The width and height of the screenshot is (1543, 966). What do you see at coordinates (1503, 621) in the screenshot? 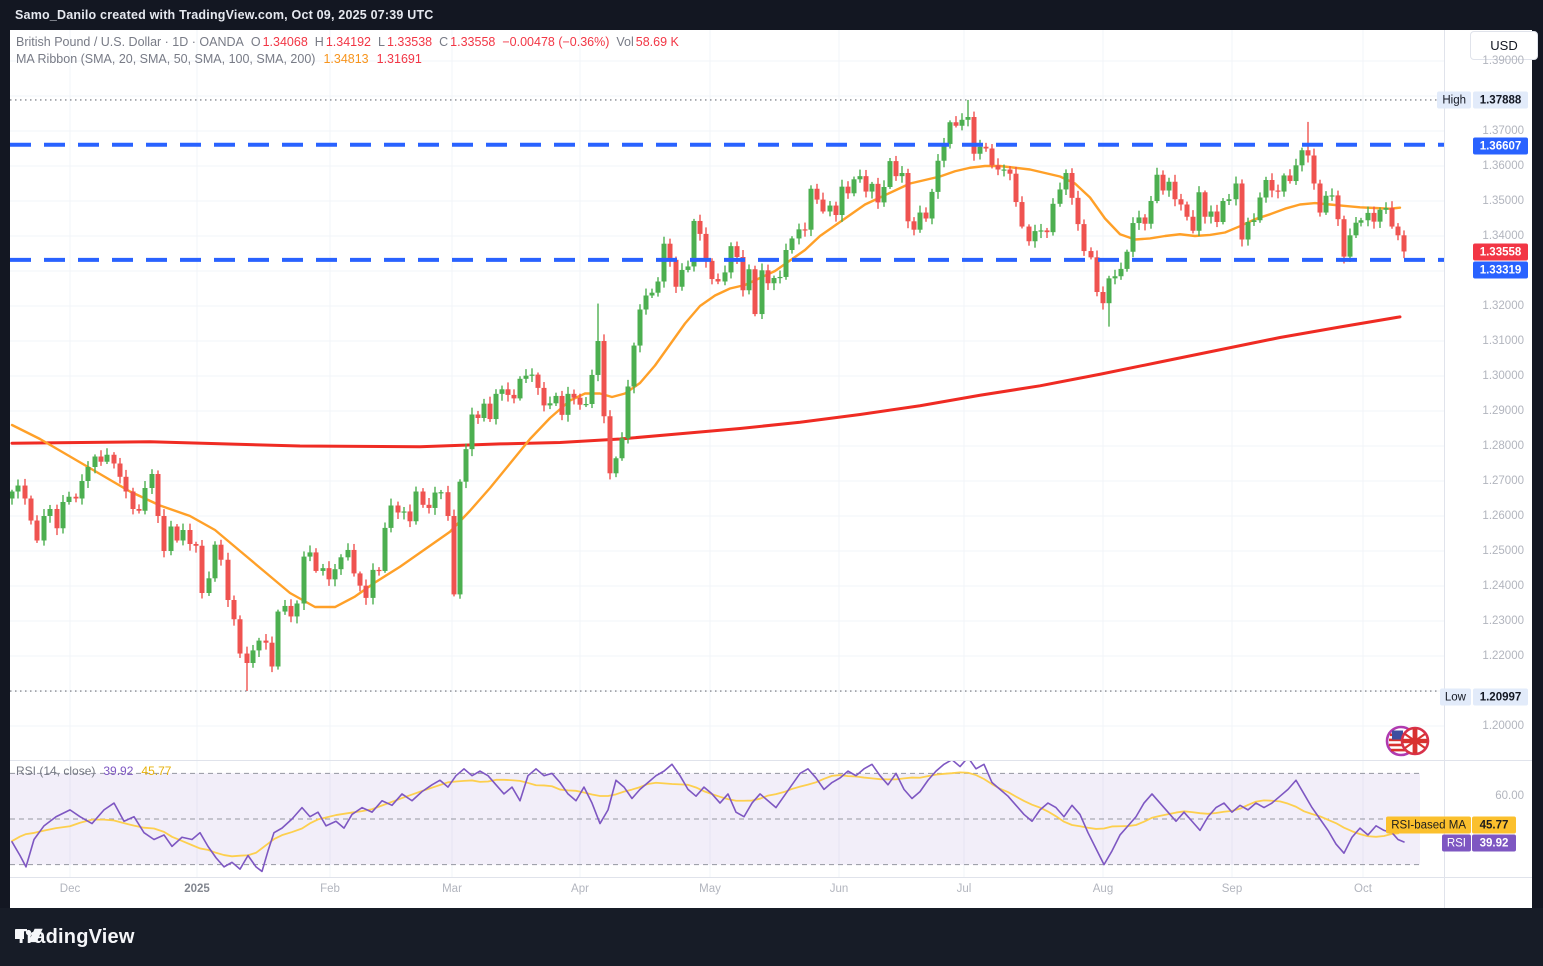
I see `price-tick-label: 1.23000` at bounding box center [1503, 621].